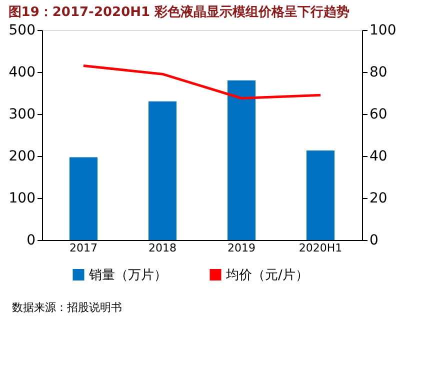 Image resolution: width=443 pixels, height=374 pixels. What do you see at coordinates (22, 198) in the screenshot?
I see `y-tick-label: 100` at bounding box center [22, 198].